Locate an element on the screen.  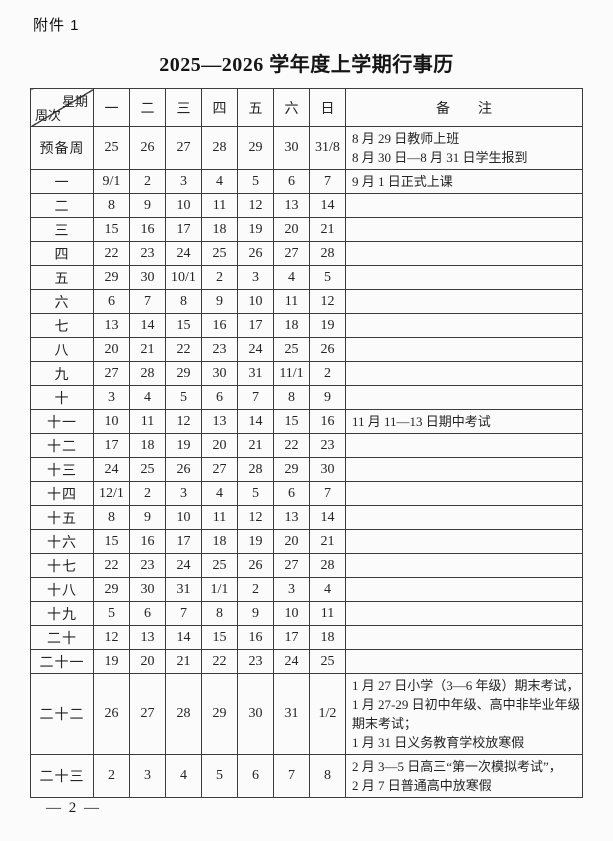
remark-line: 1 月 31 日义务教育学校放寒假 is located at coordinates (438, 742).